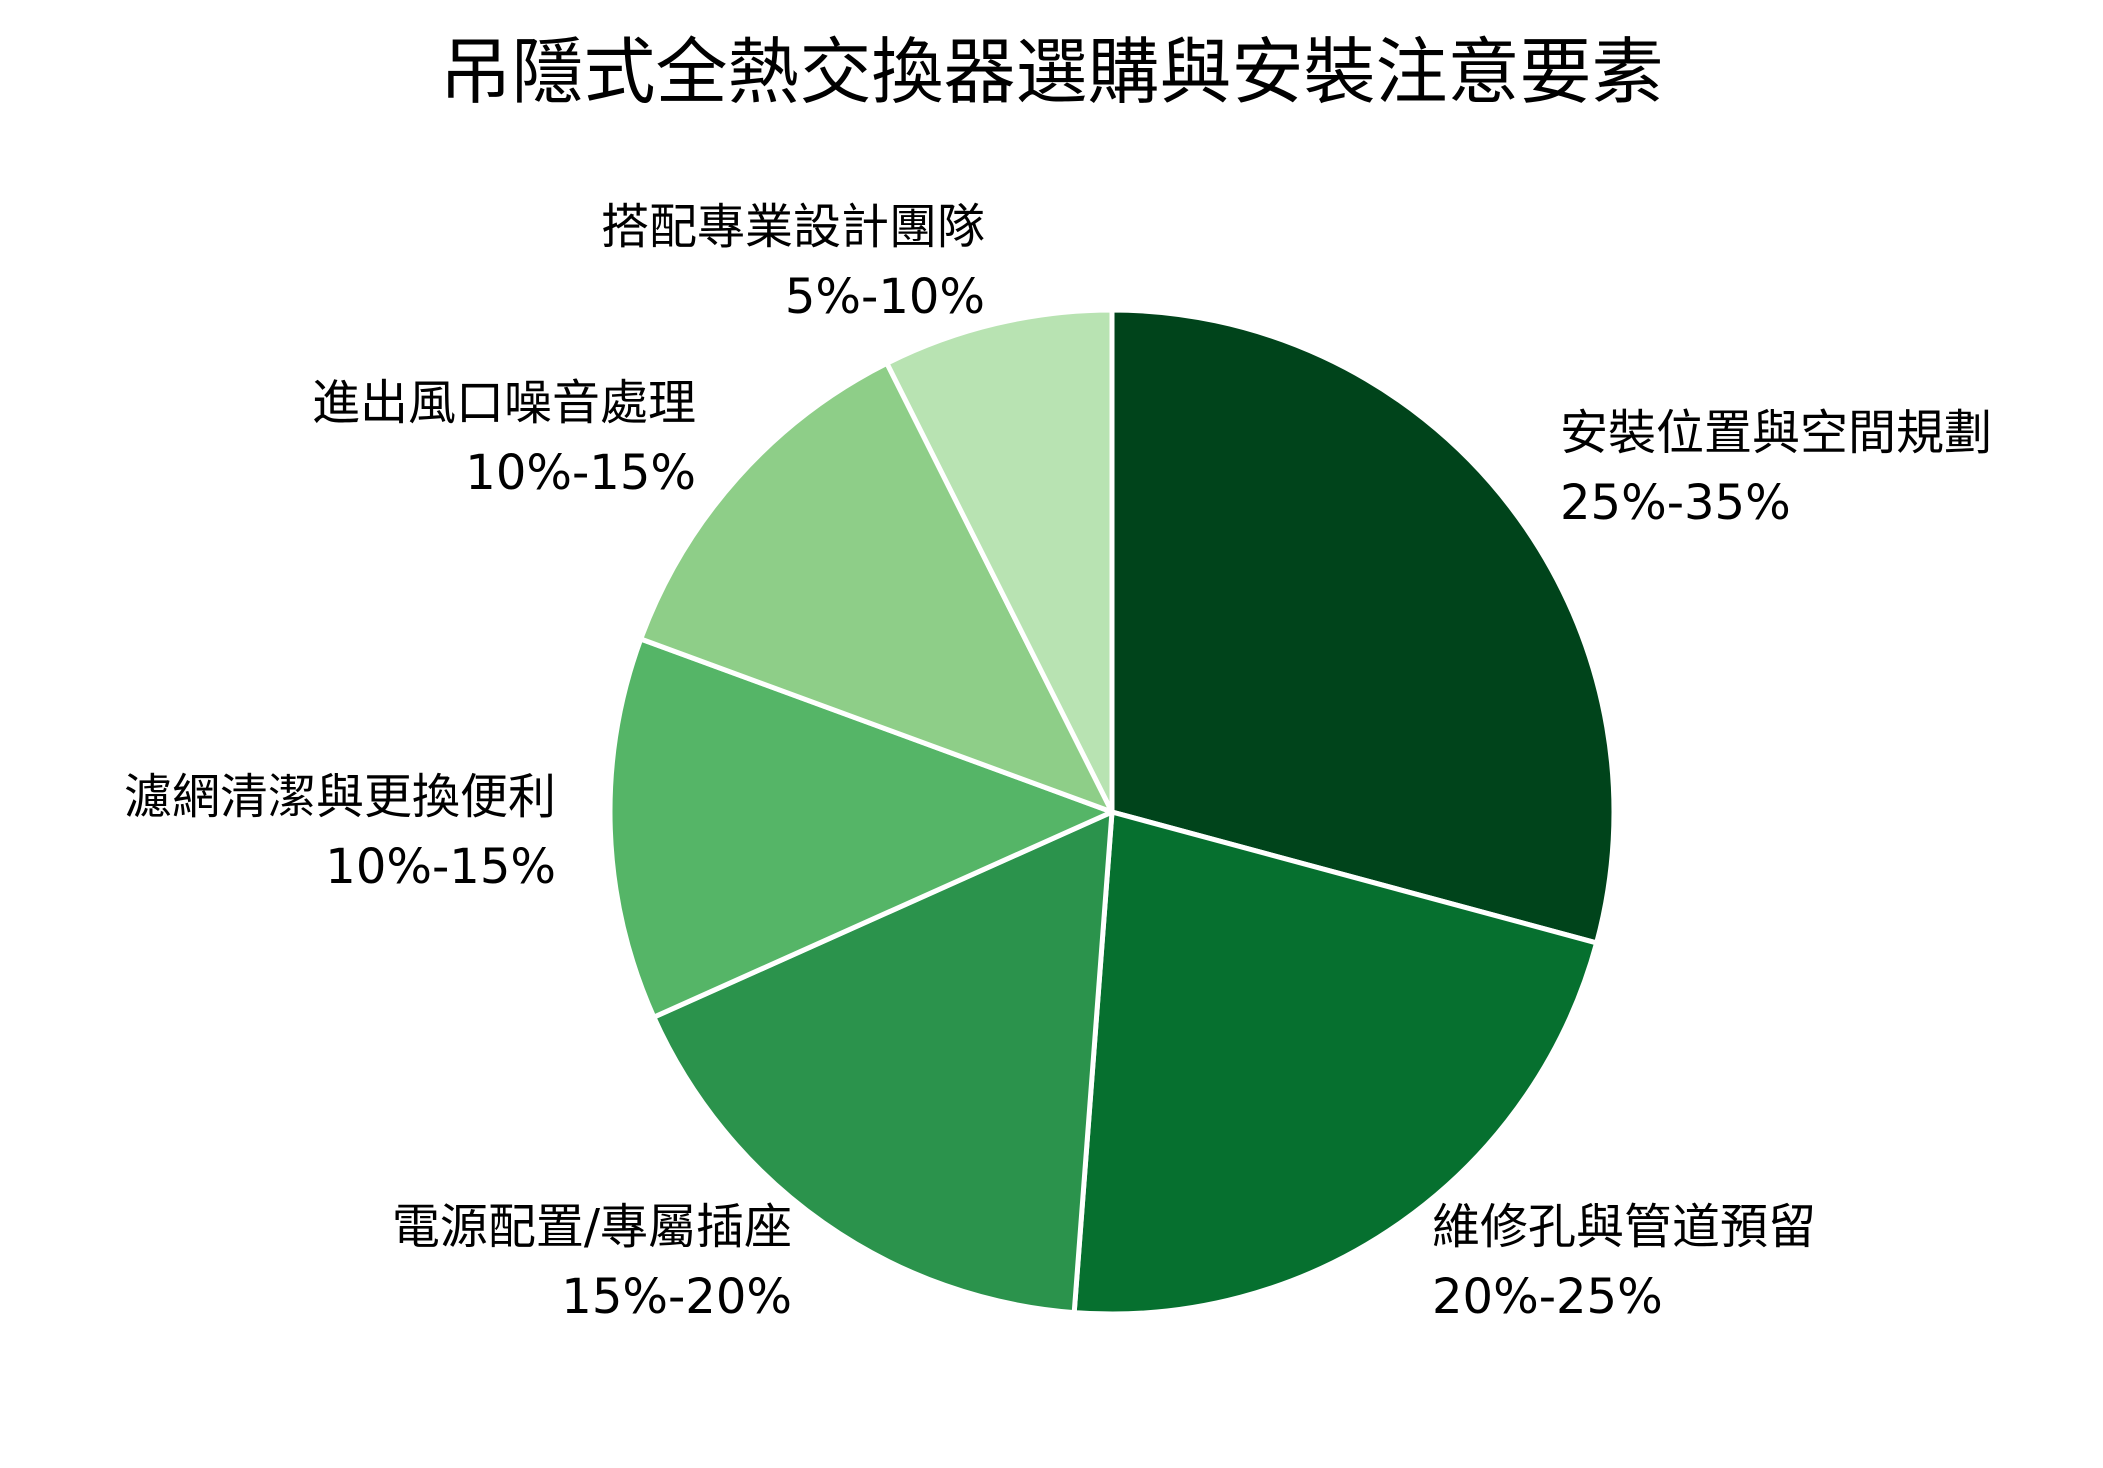 Image resolution: width=2103 pixels, height=1468 pixels. Describe the element at coordinates (1624, 1227) in the screenshot. I see `slice-label-text: 維修孔與管道預留` at that location.